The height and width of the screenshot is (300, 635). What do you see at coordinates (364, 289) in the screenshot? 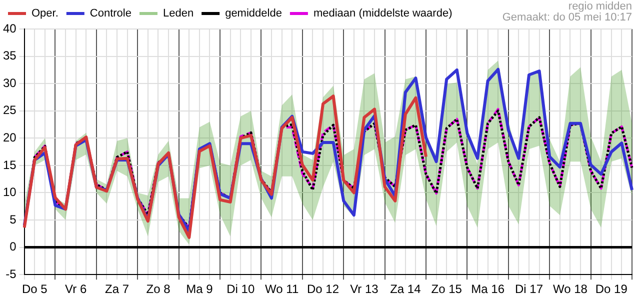
I see `x-tick-label: Vr 13` at bounding box center [364, 289].